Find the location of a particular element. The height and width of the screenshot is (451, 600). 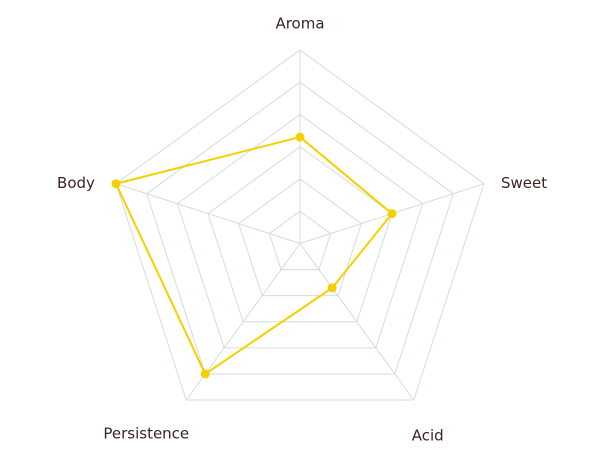

axis-label: Sweet is located at coordinates (524, 183).